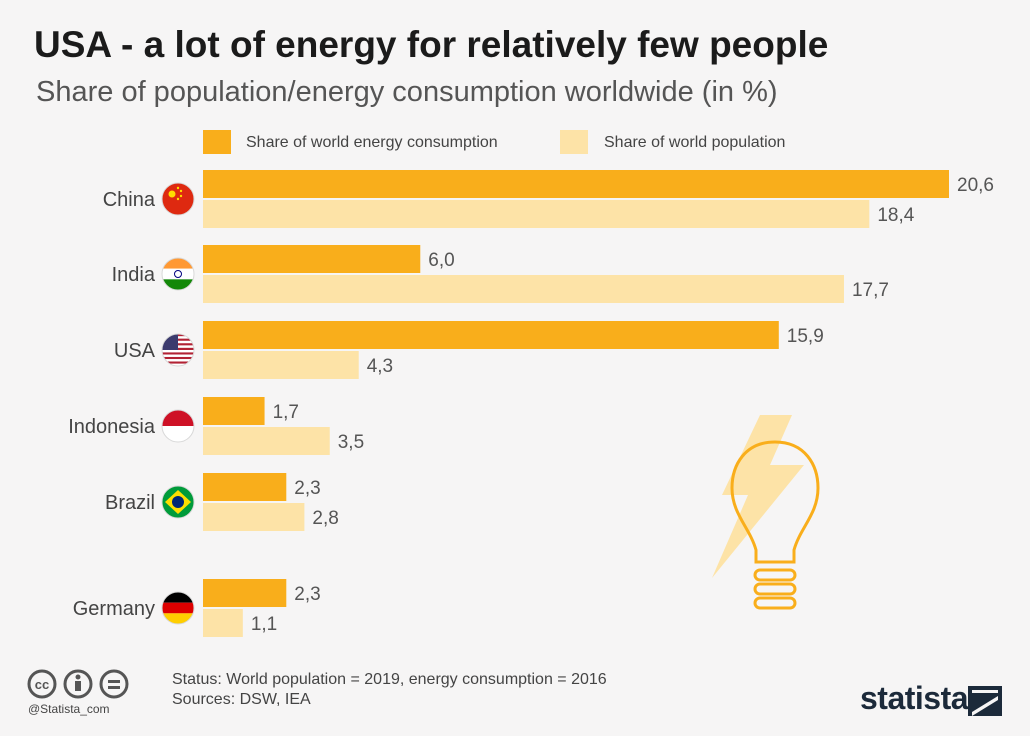 The width and height of the screenshot is (1030, 736). What do you see at coordinates (129, 200) in the screenshot?
I see `category-label: China` at bounding box center [129, 200].